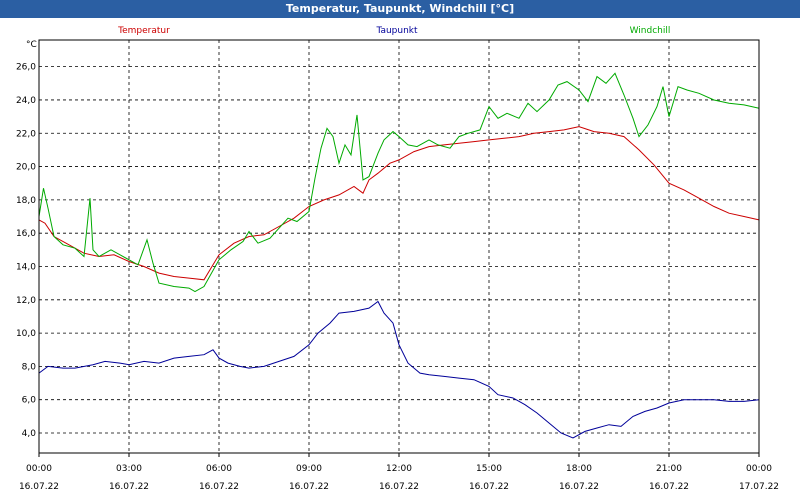 The width and height of the screenshot is (800, 500). What do you see at coordinates (219, 469) in the screenshot?
I see `x-tick-time: 06:00` at bounding box center [219, 469].